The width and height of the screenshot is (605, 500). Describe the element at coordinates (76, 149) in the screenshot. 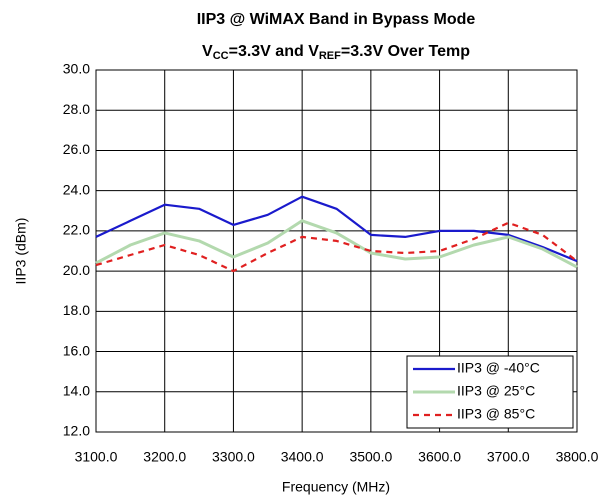

I see `y-tick-label: 26.0` at that location.